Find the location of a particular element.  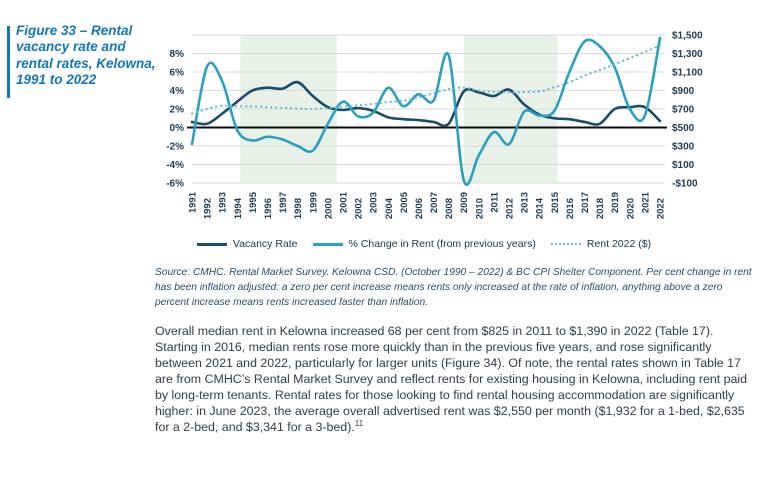

svg-text: -2% is located at coordinates (175, 147).